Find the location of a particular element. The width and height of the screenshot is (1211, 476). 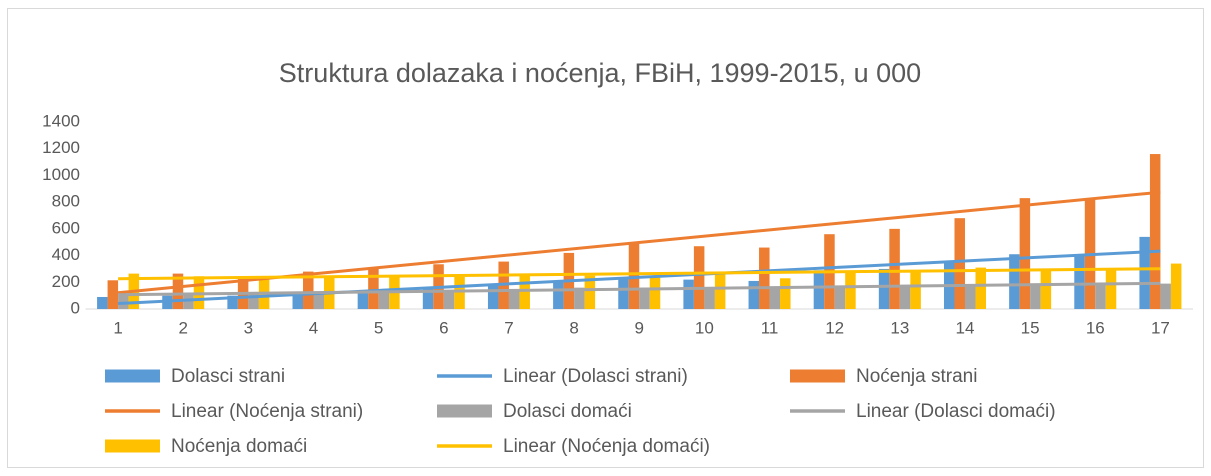

x-tick-label: 10 is located at coordinates (704, 327).